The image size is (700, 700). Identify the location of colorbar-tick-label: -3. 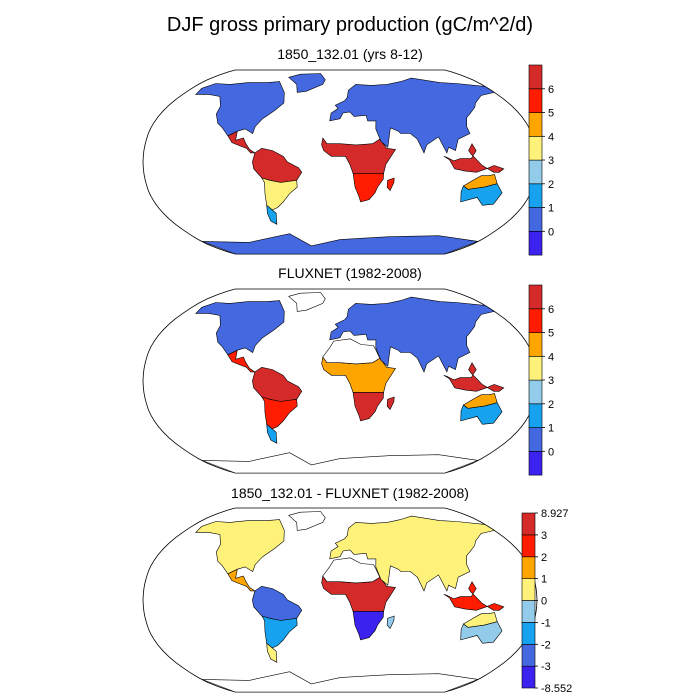
(546, 667).